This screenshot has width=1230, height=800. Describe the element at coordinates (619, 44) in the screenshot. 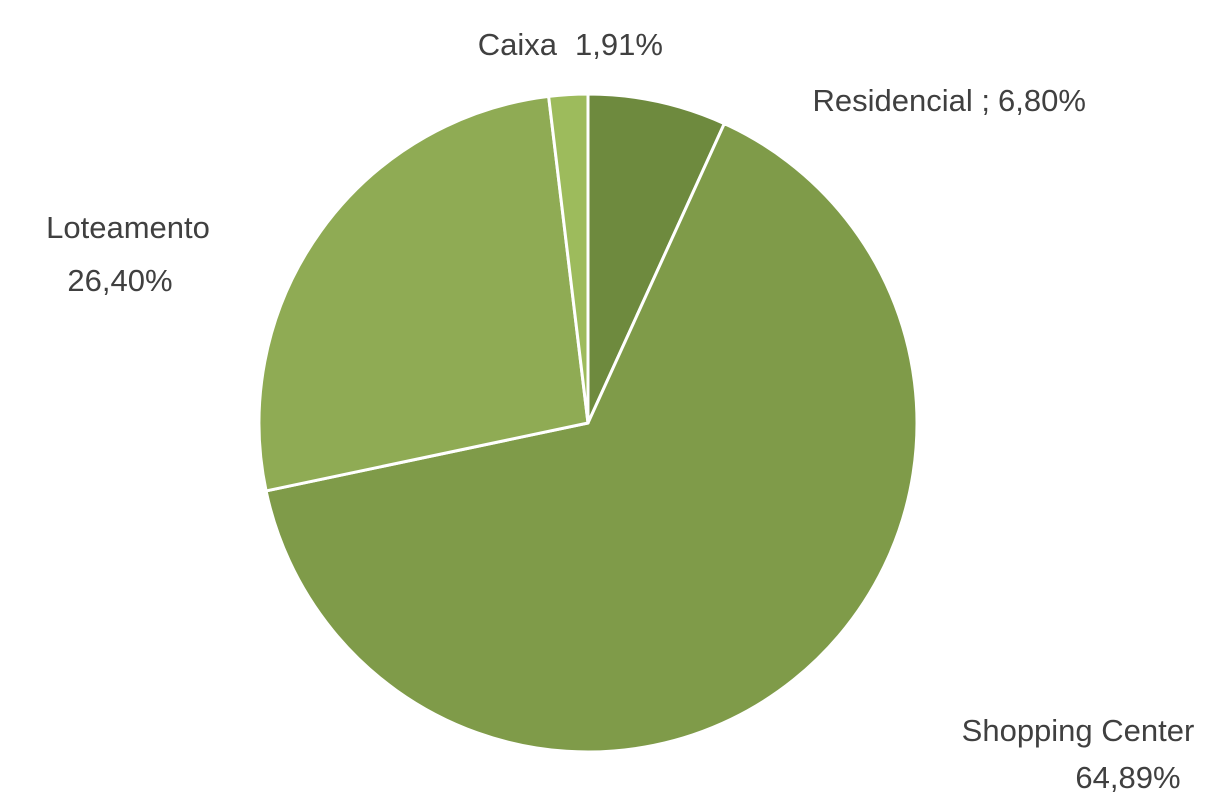

I see `slice-label-value: 1,91%` at that location.